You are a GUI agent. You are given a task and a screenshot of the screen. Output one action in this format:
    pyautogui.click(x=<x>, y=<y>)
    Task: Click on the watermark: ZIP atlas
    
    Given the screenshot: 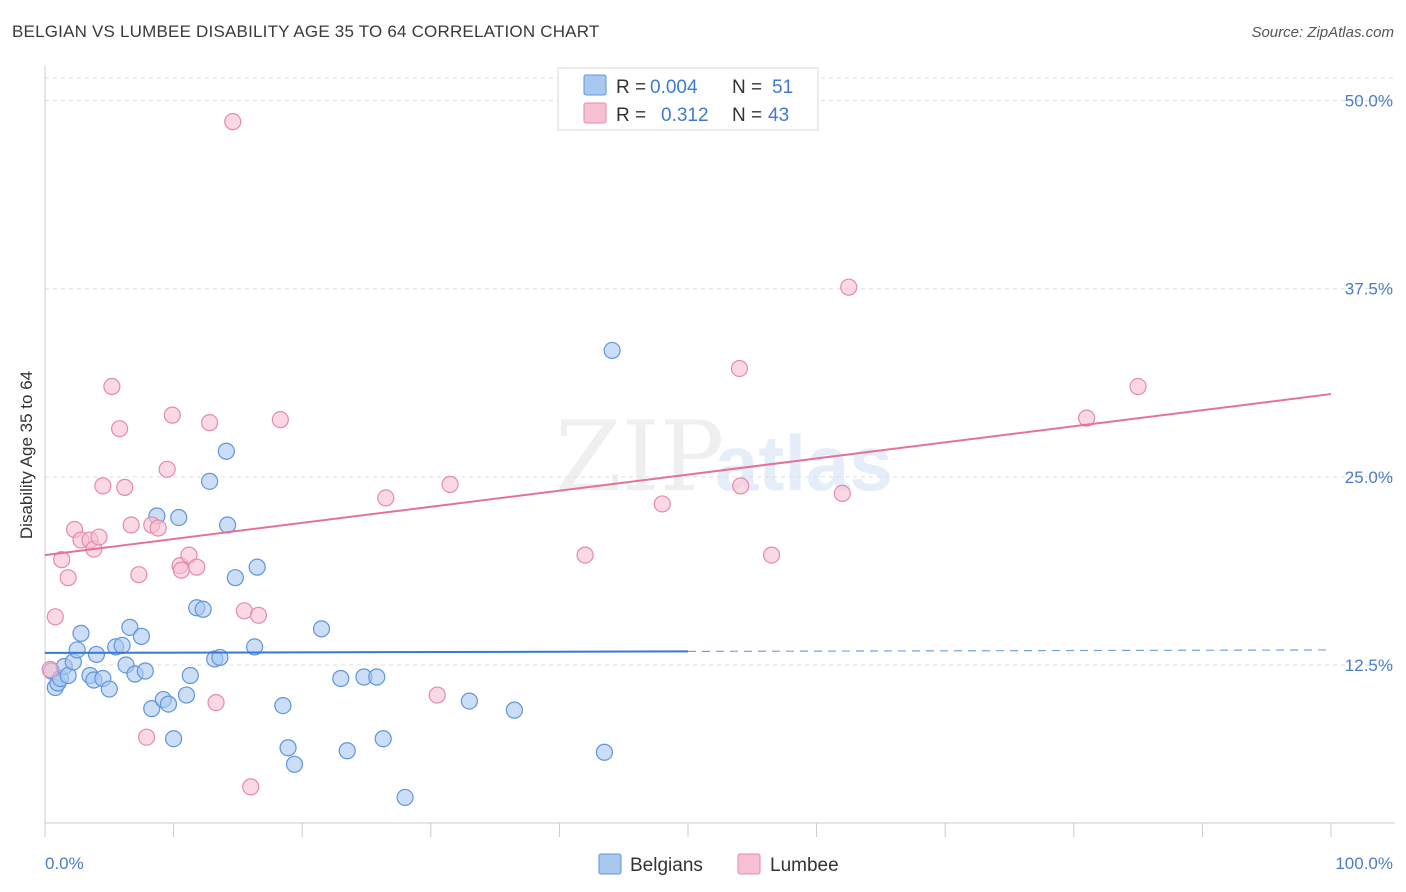 What is the action you would take?
    pyautogui.click(x=724, y=457)
    